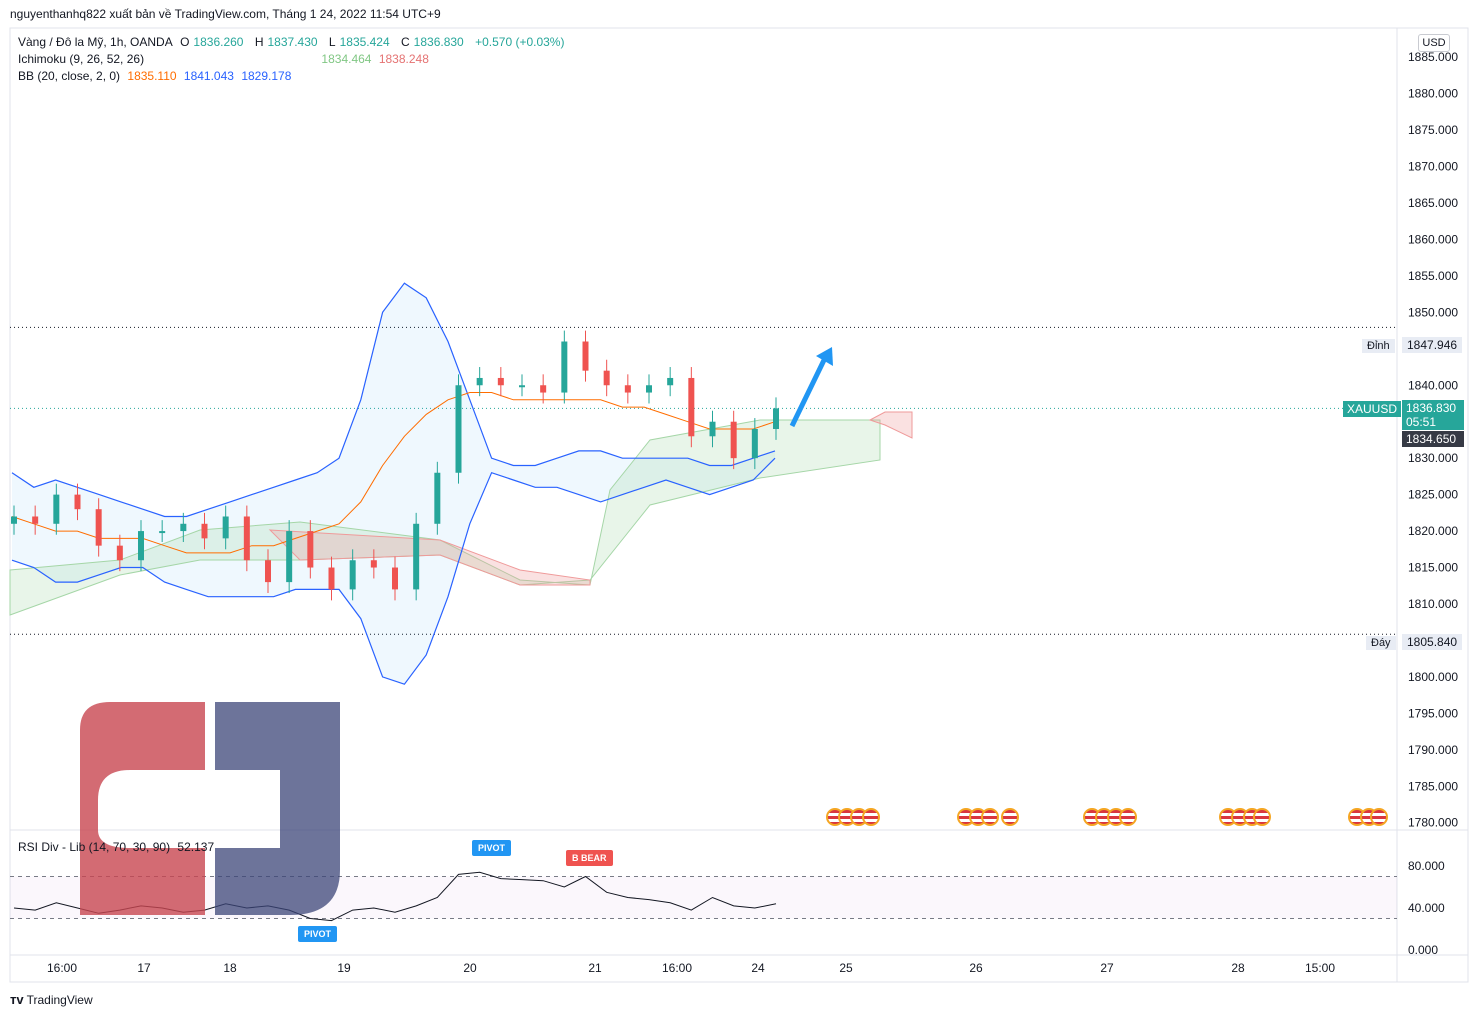  Describe the element at coordinates (144, 968) in the screenshot. I see `x-tick-label: 17` at that location.